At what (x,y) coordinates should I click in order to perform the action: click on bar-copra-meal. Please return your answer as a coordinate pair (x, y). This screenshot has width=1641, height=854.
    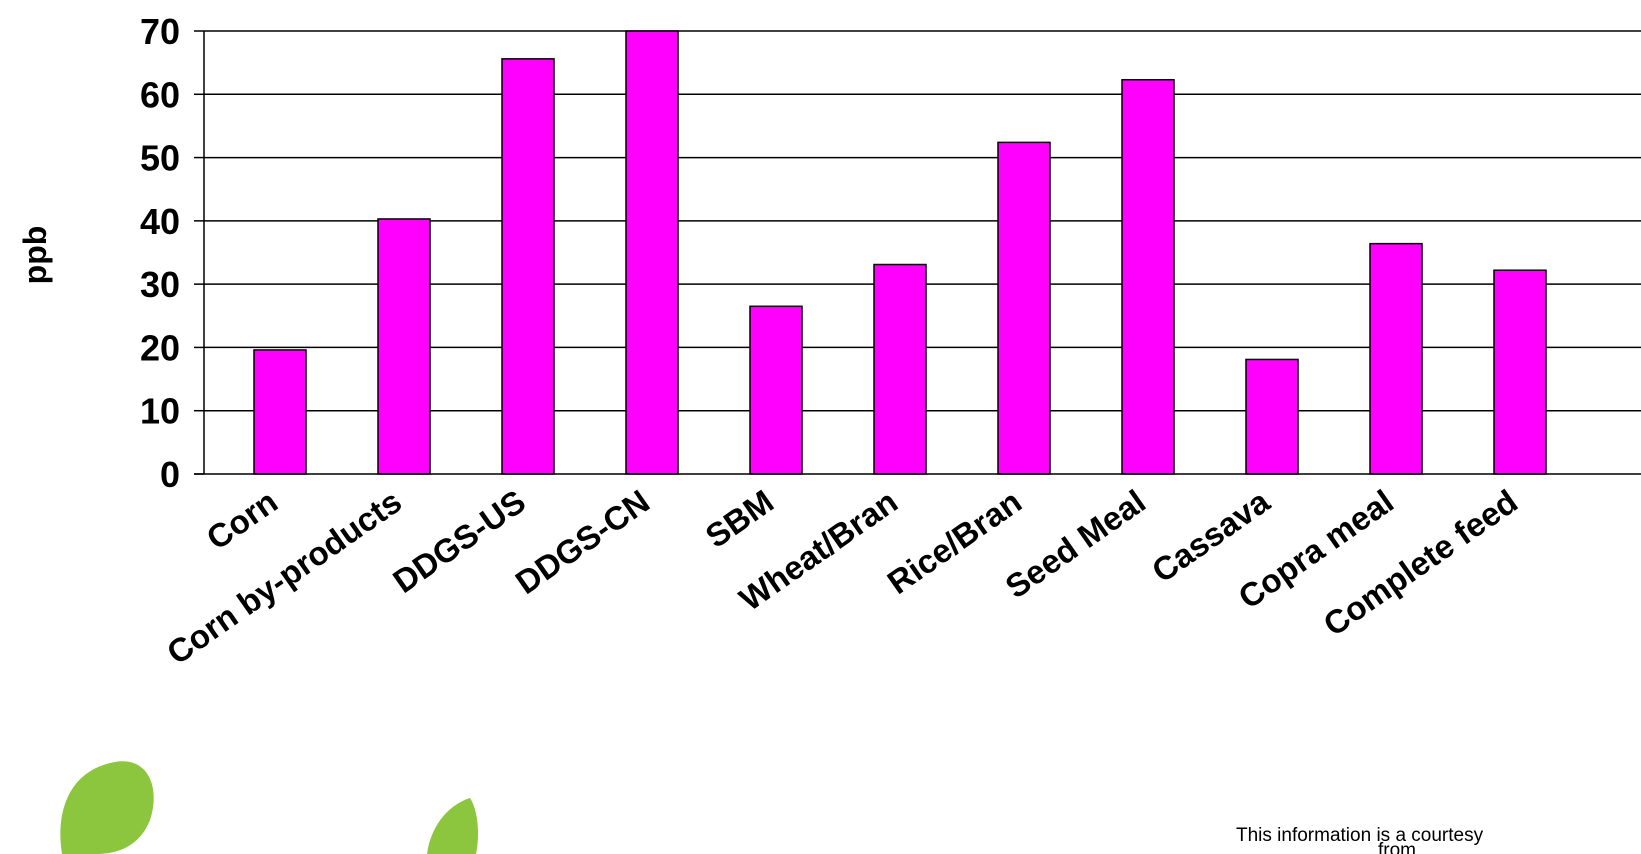
    Looking at the image, I should click on (1396, 358).